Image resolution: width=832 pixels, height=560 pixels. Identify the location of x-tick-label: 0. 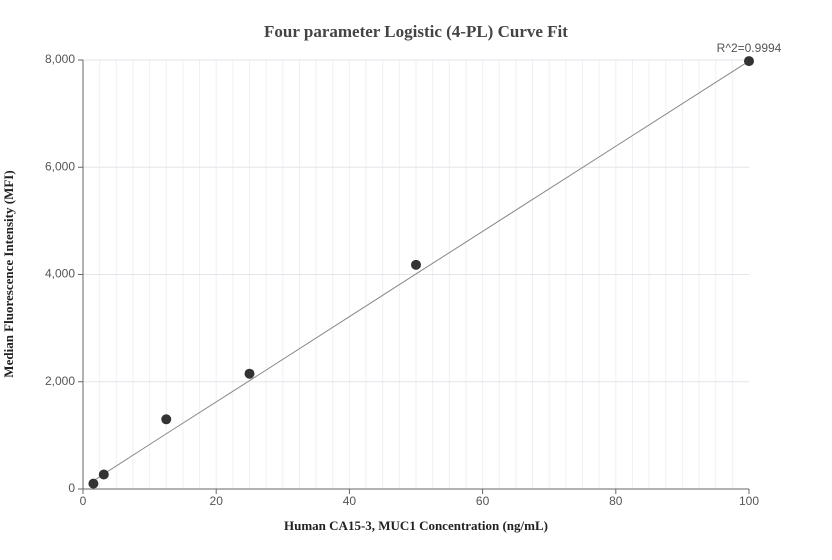
(83, 501).